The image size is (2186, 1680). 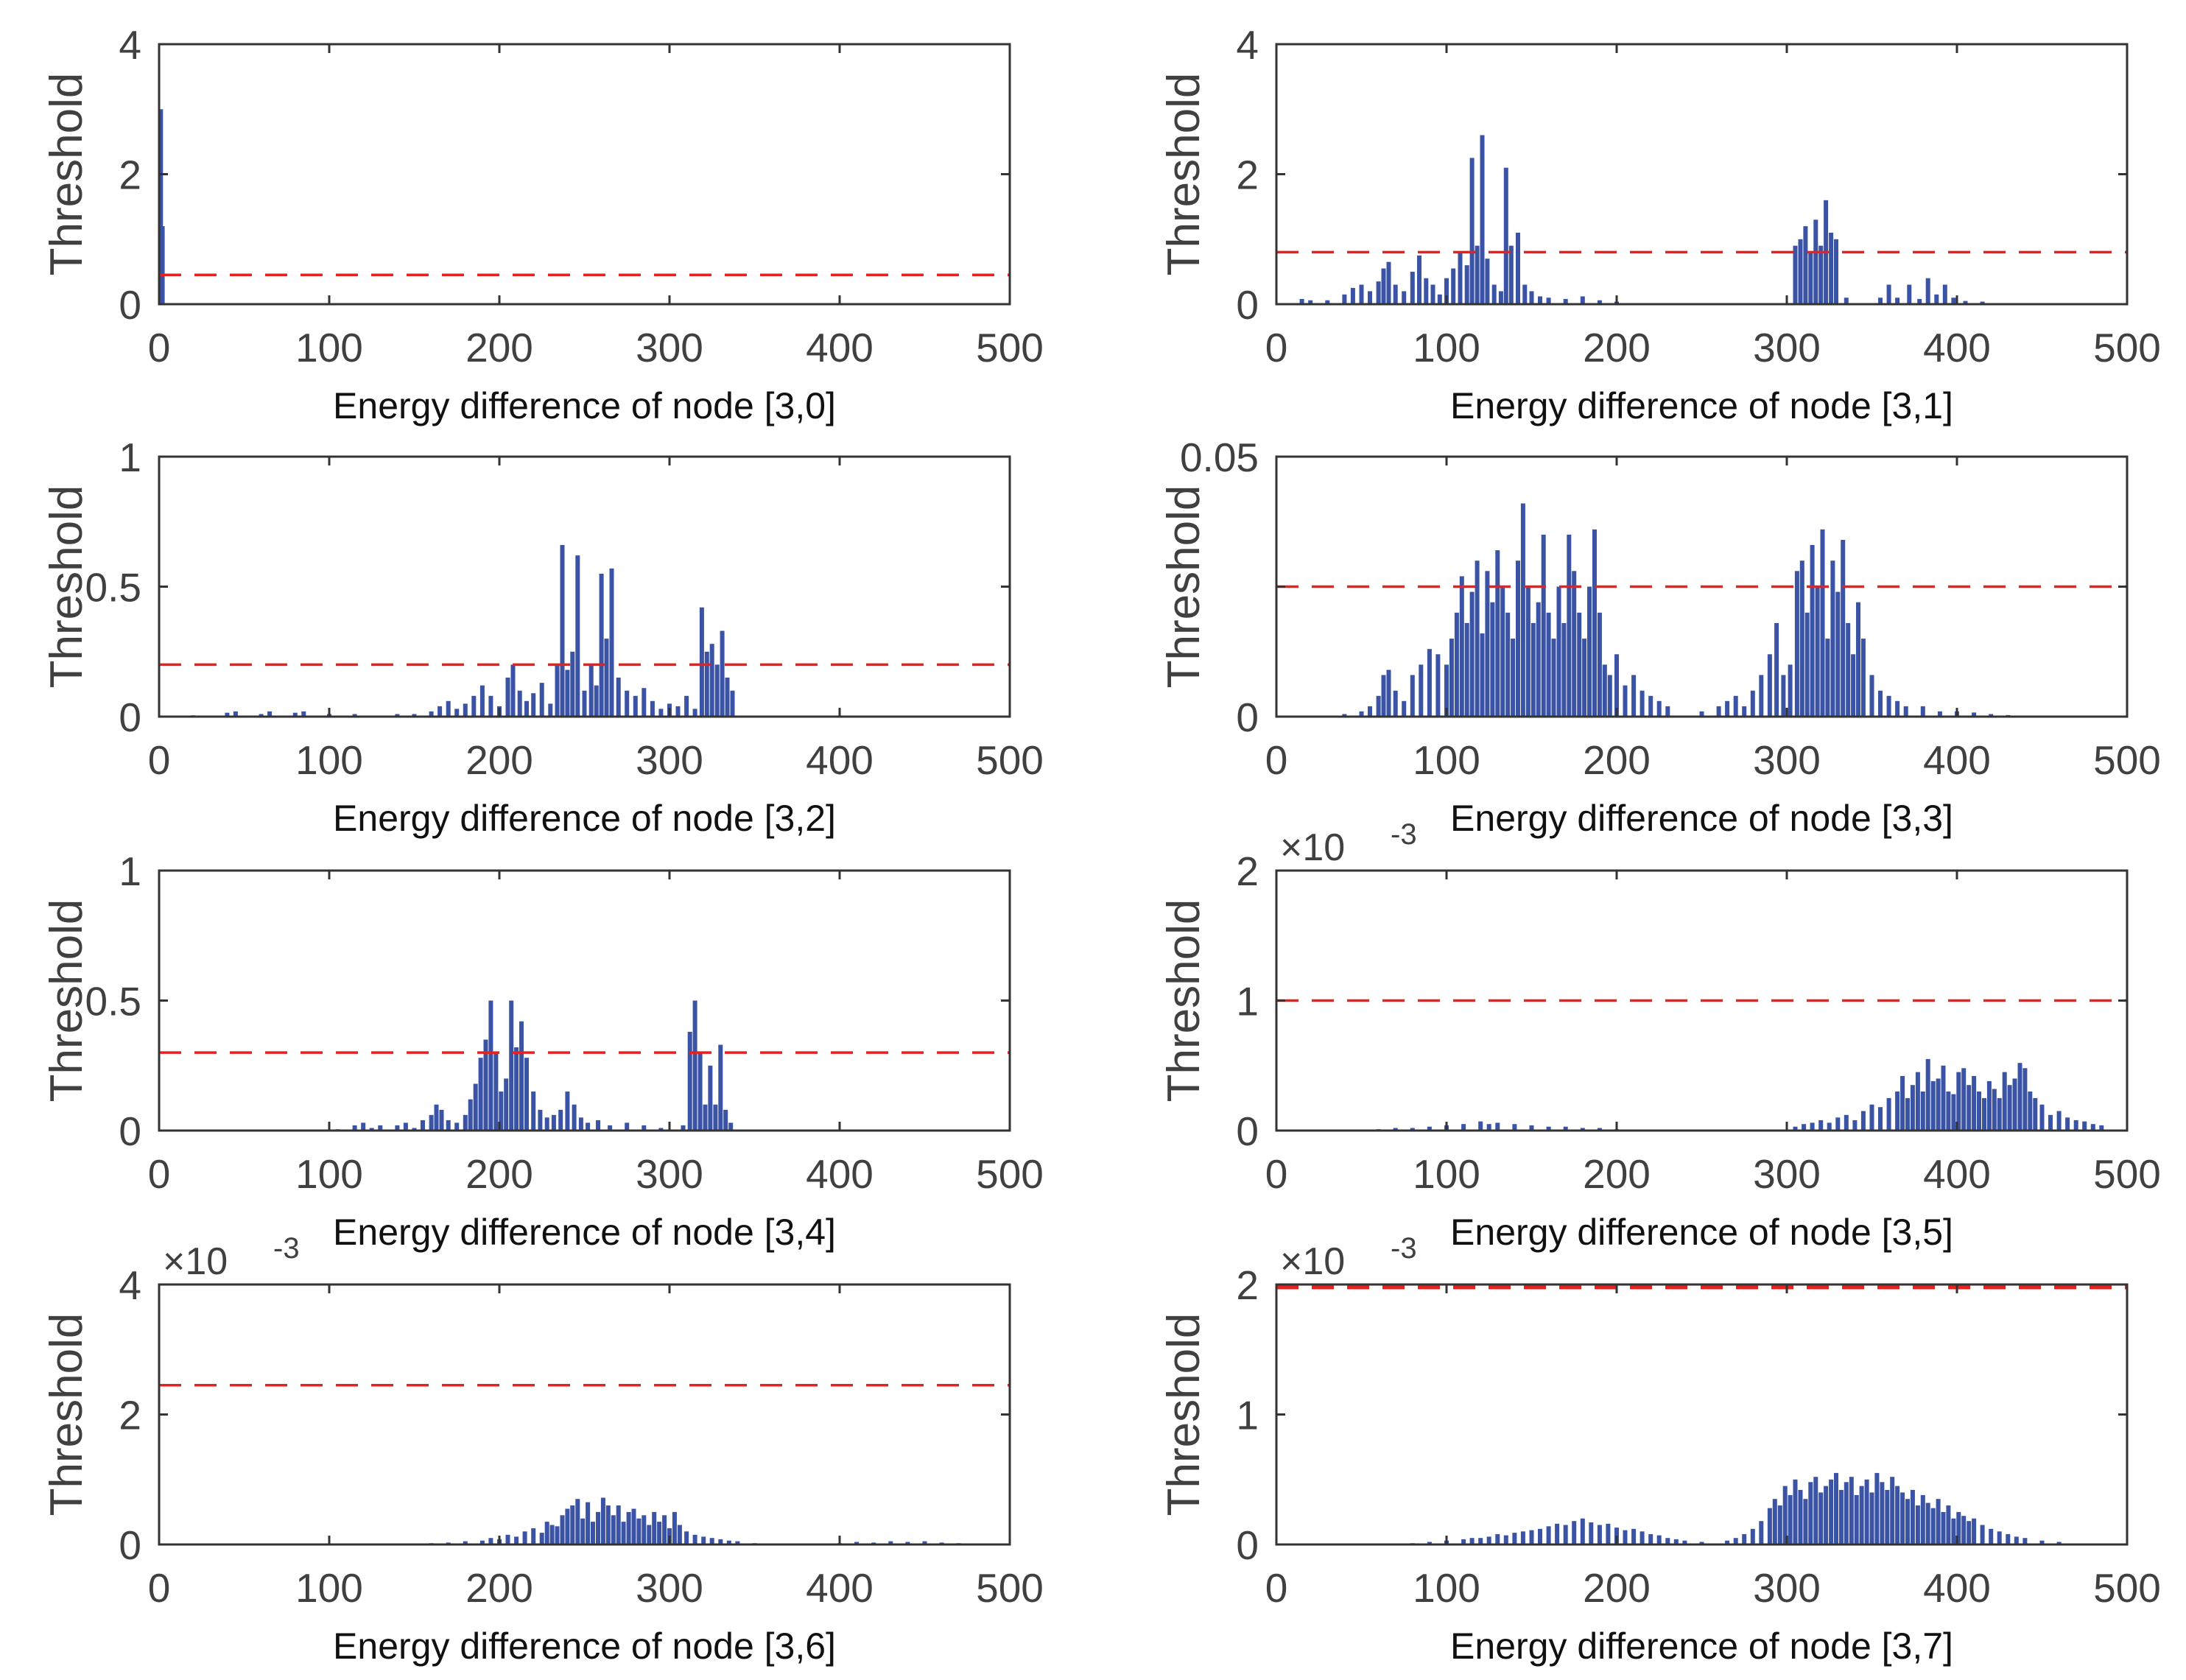 I want to click on y-exponent-label: ×10, so click(x=1312, y=848).